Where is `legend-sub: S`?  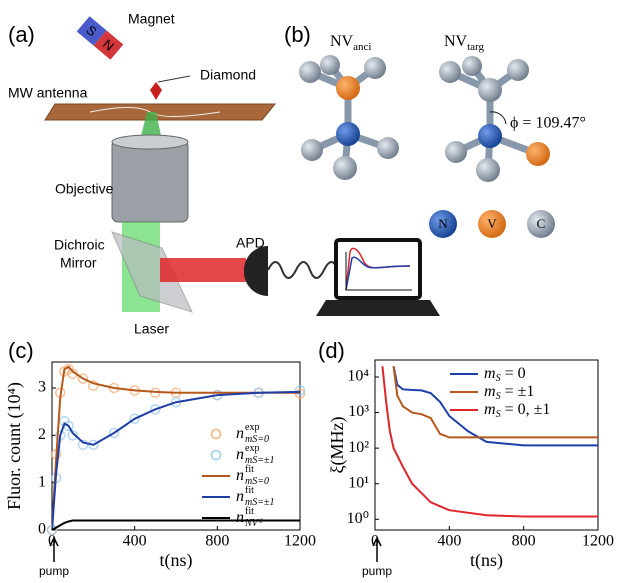 legend-sub: S is located at coordinates (498, 378).